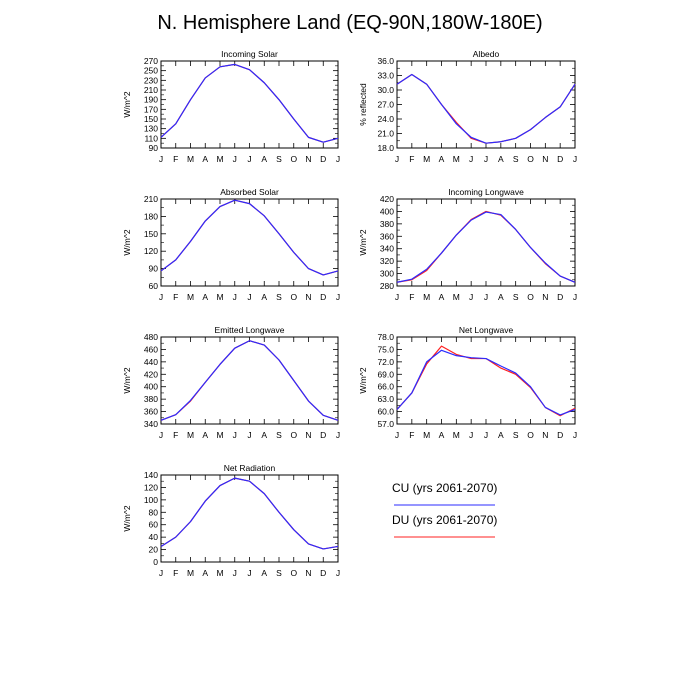  What do you see at coordinates (387, 274) in the screenshot?
I see `y-tick-label: 300` at bounding box center [387, 274].